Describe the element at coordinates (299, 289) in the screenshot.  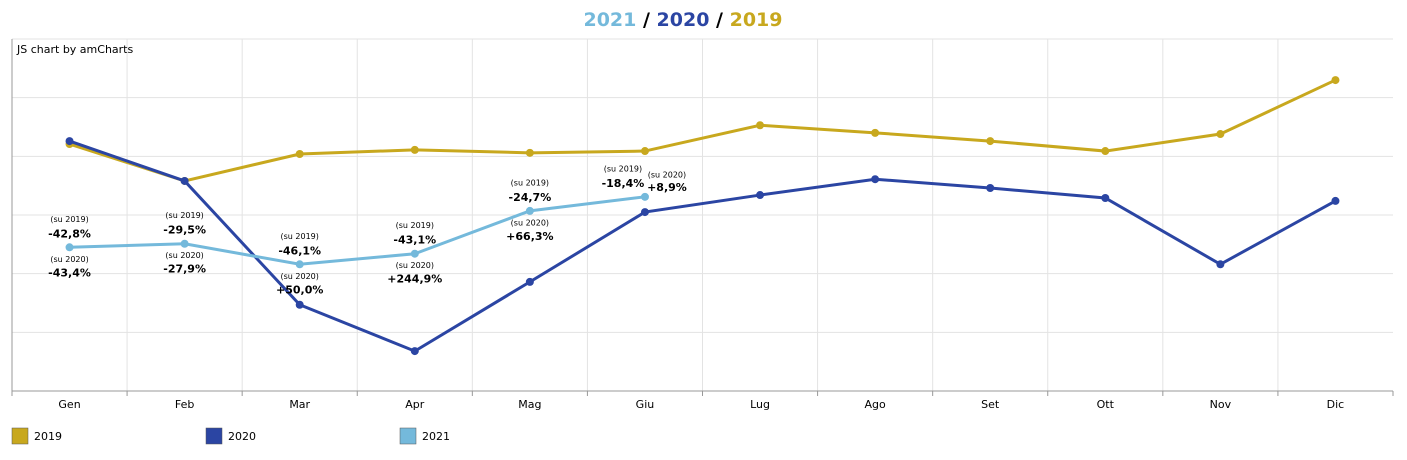
I see `comparison-value: +50,0%` at that location.